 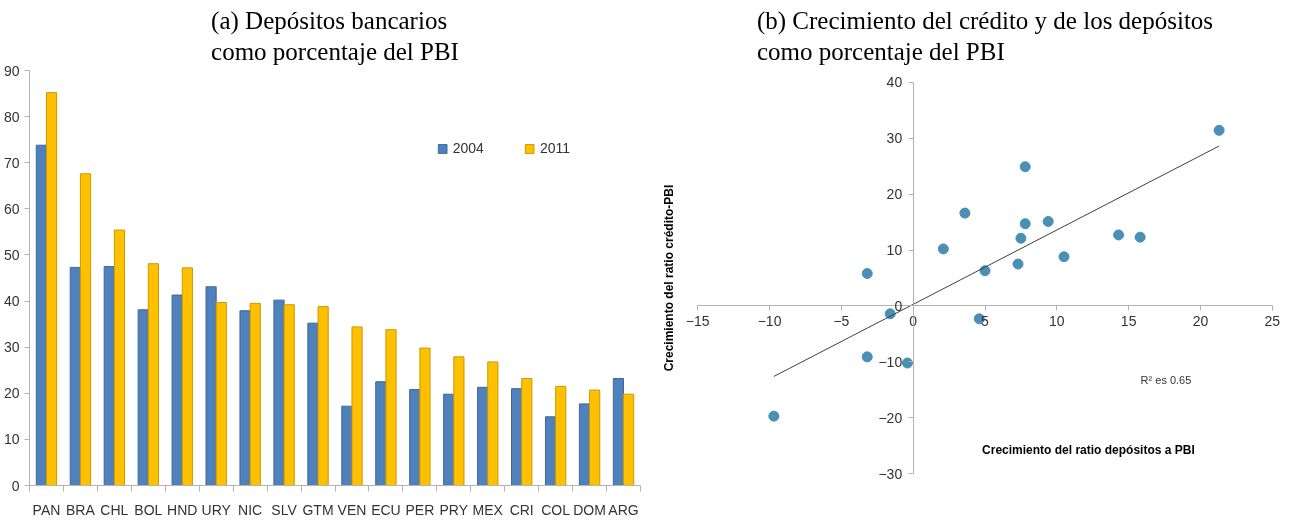 I want to click on x-tick-label: −5, so click(x=841, y=320).